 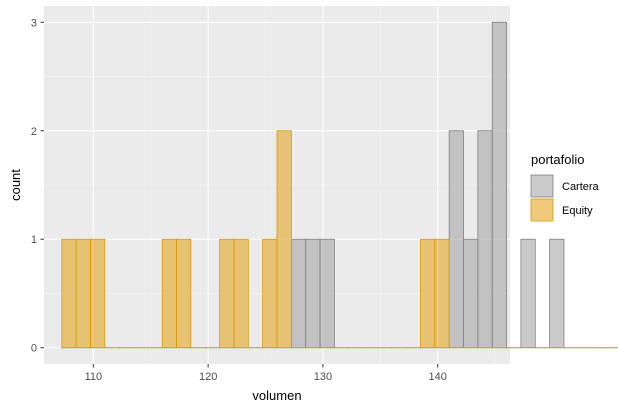 I want to click on x-tick-label: 110, so click(x=94, y=377).